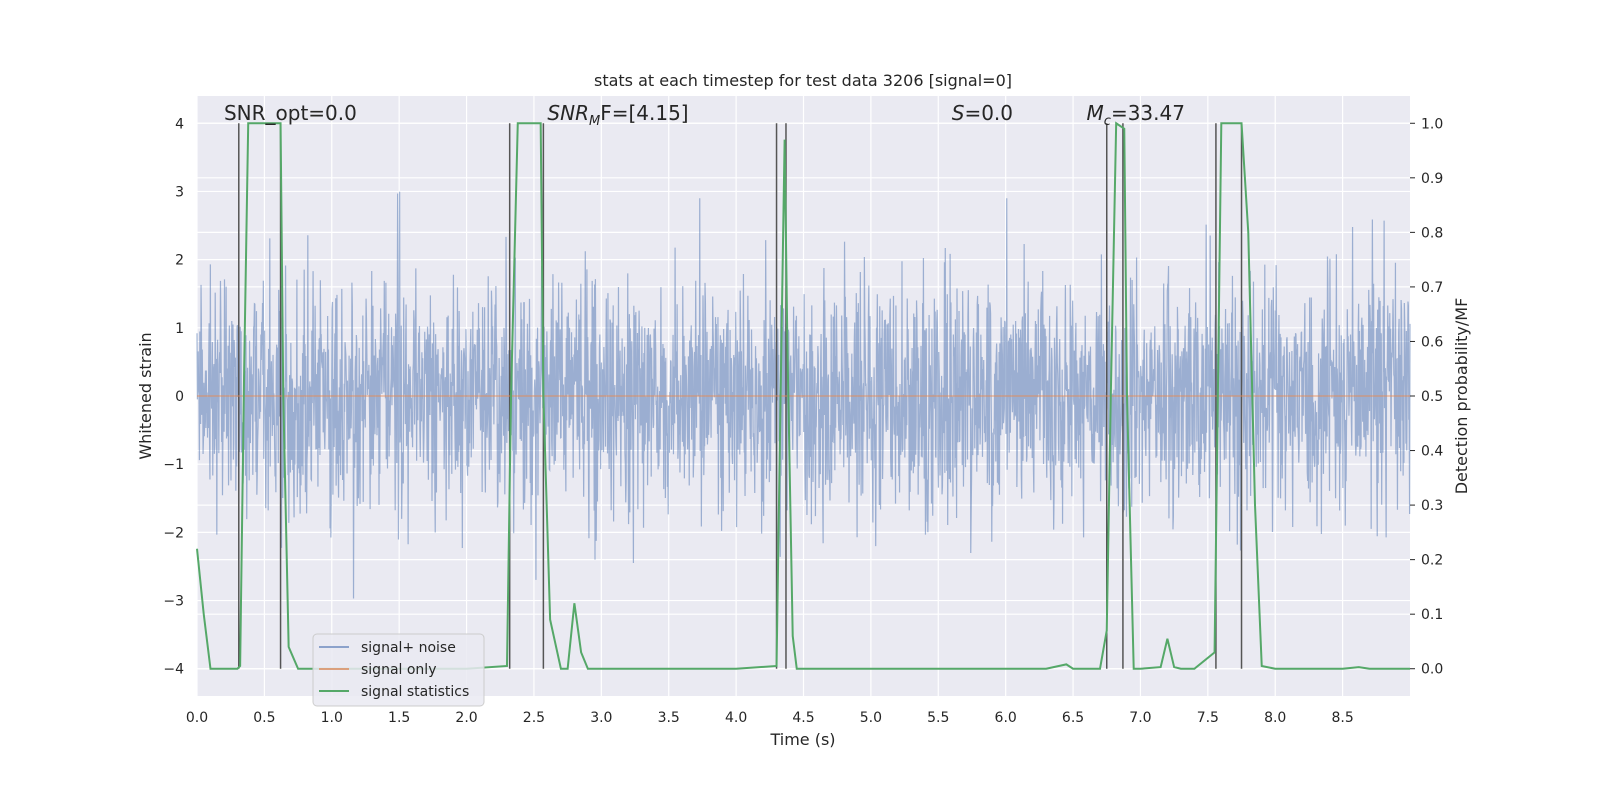  What do you see at coordinates (669, 718) in the screenshot?
I see `x-tick-label: 3.5` at bounding box center [669, 718].